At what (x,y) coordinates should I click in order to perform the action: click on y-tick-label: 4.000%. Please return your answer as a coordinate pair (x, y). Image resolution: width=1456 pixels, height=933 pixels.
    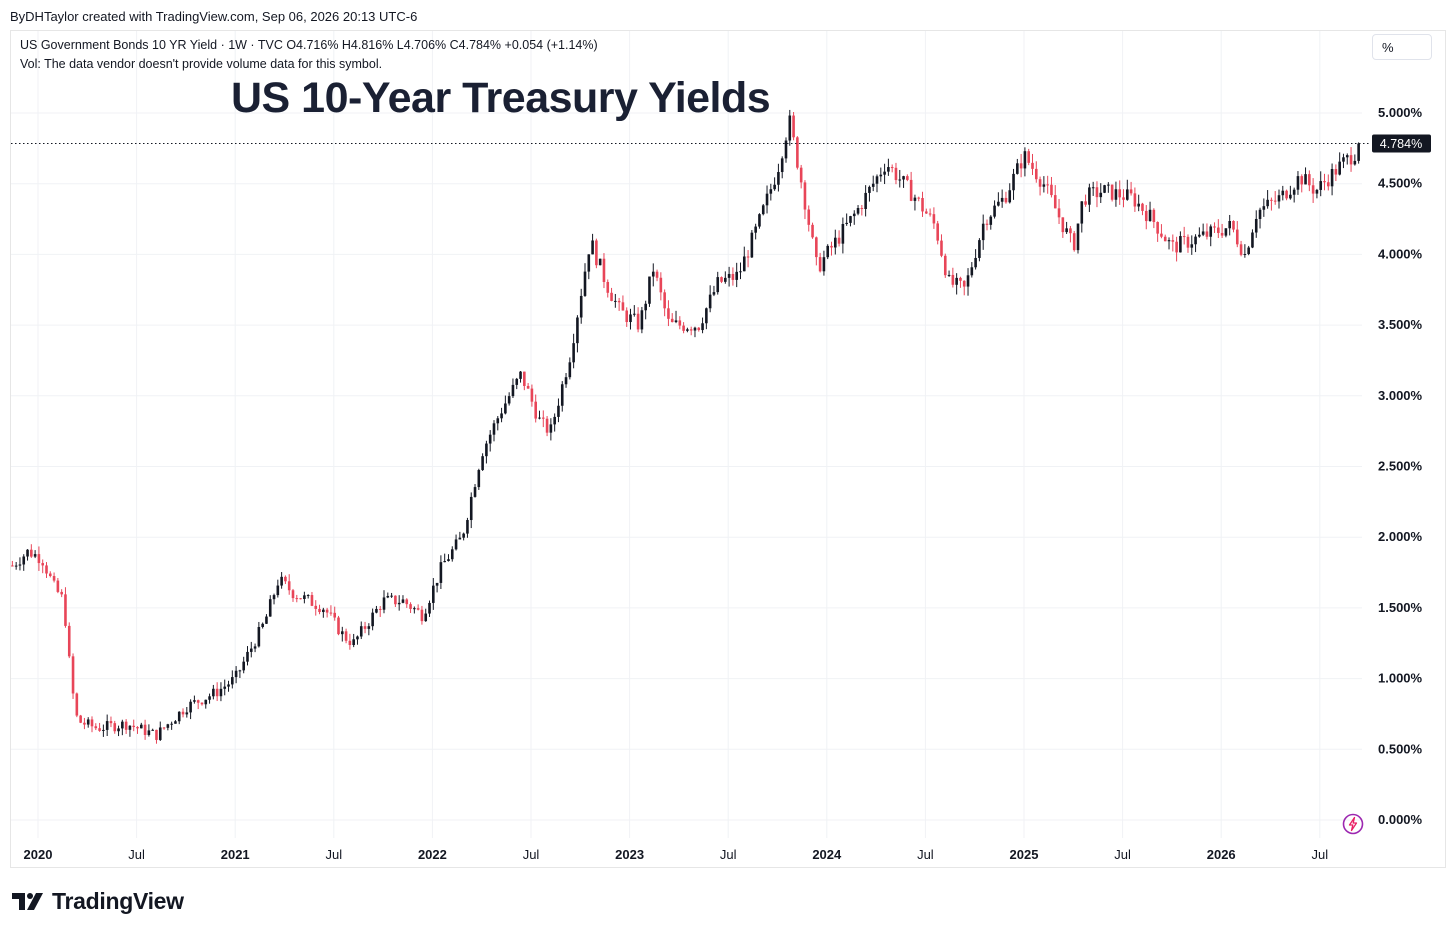
    Looking at the image, I should click on (1400, 253).